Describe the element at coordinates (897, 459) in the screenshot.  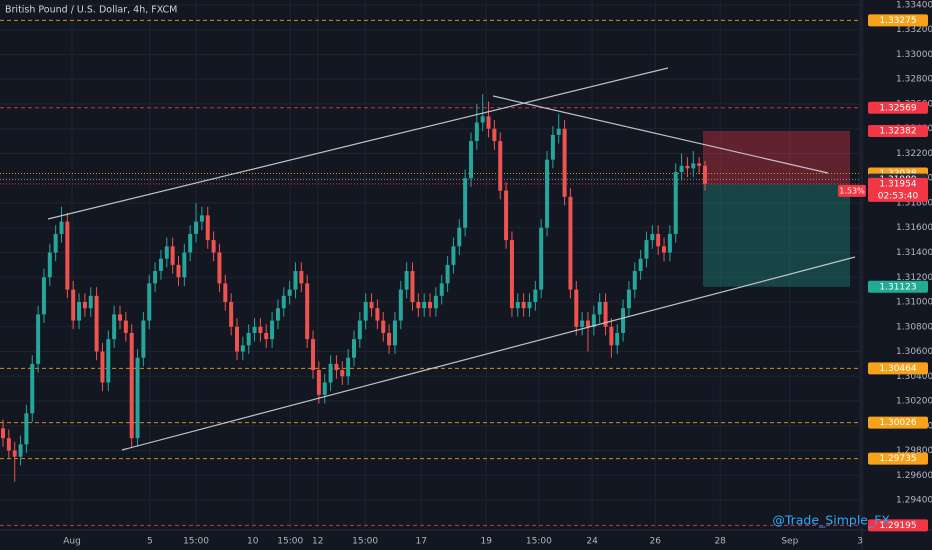
I see `level-label: 1.29735` at that location.